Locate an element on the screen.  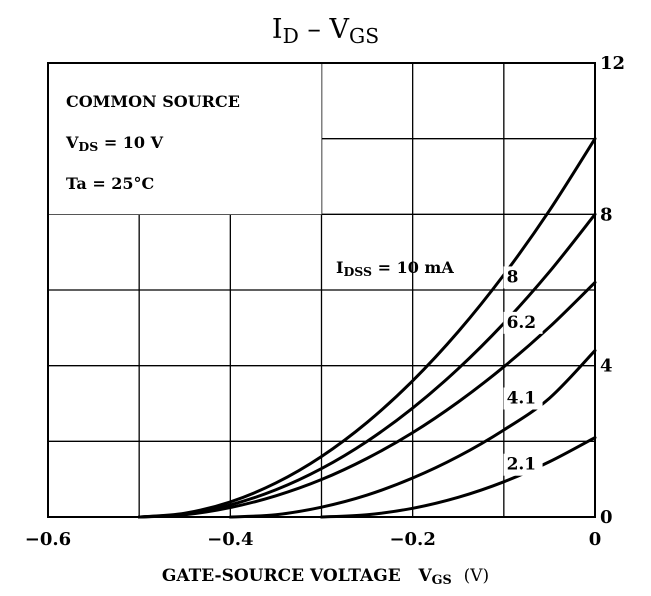
idss-label: IDSS = 10 mA is located at coordinates (395, 269).